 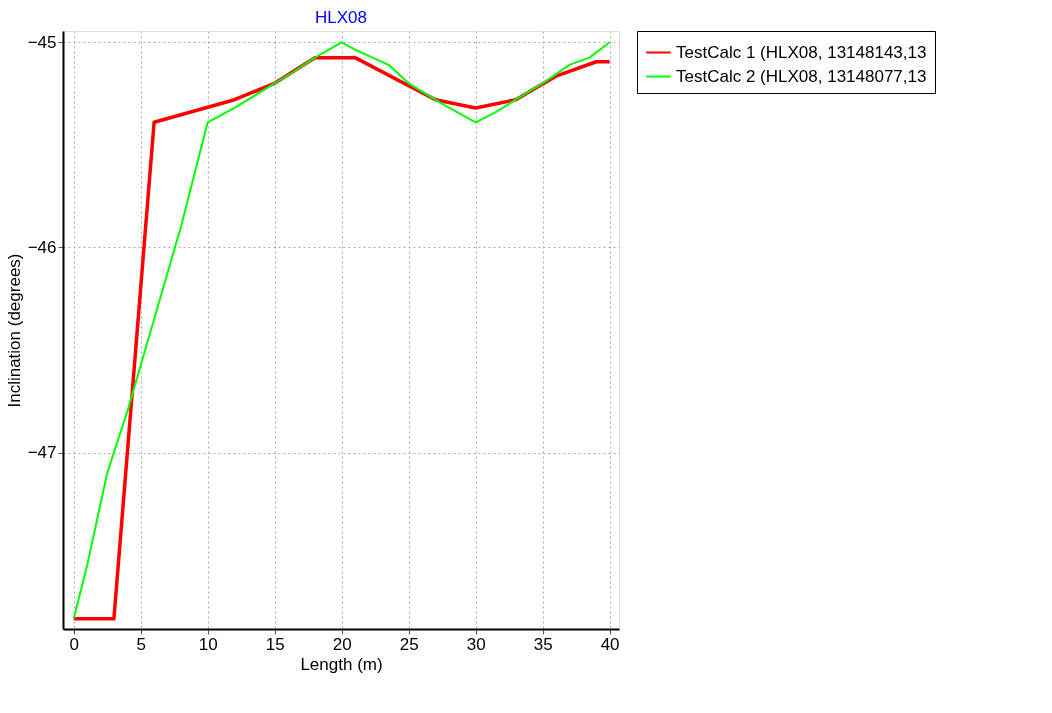 I want to click on x-tick-label: 30, so click(x=476, y=644).